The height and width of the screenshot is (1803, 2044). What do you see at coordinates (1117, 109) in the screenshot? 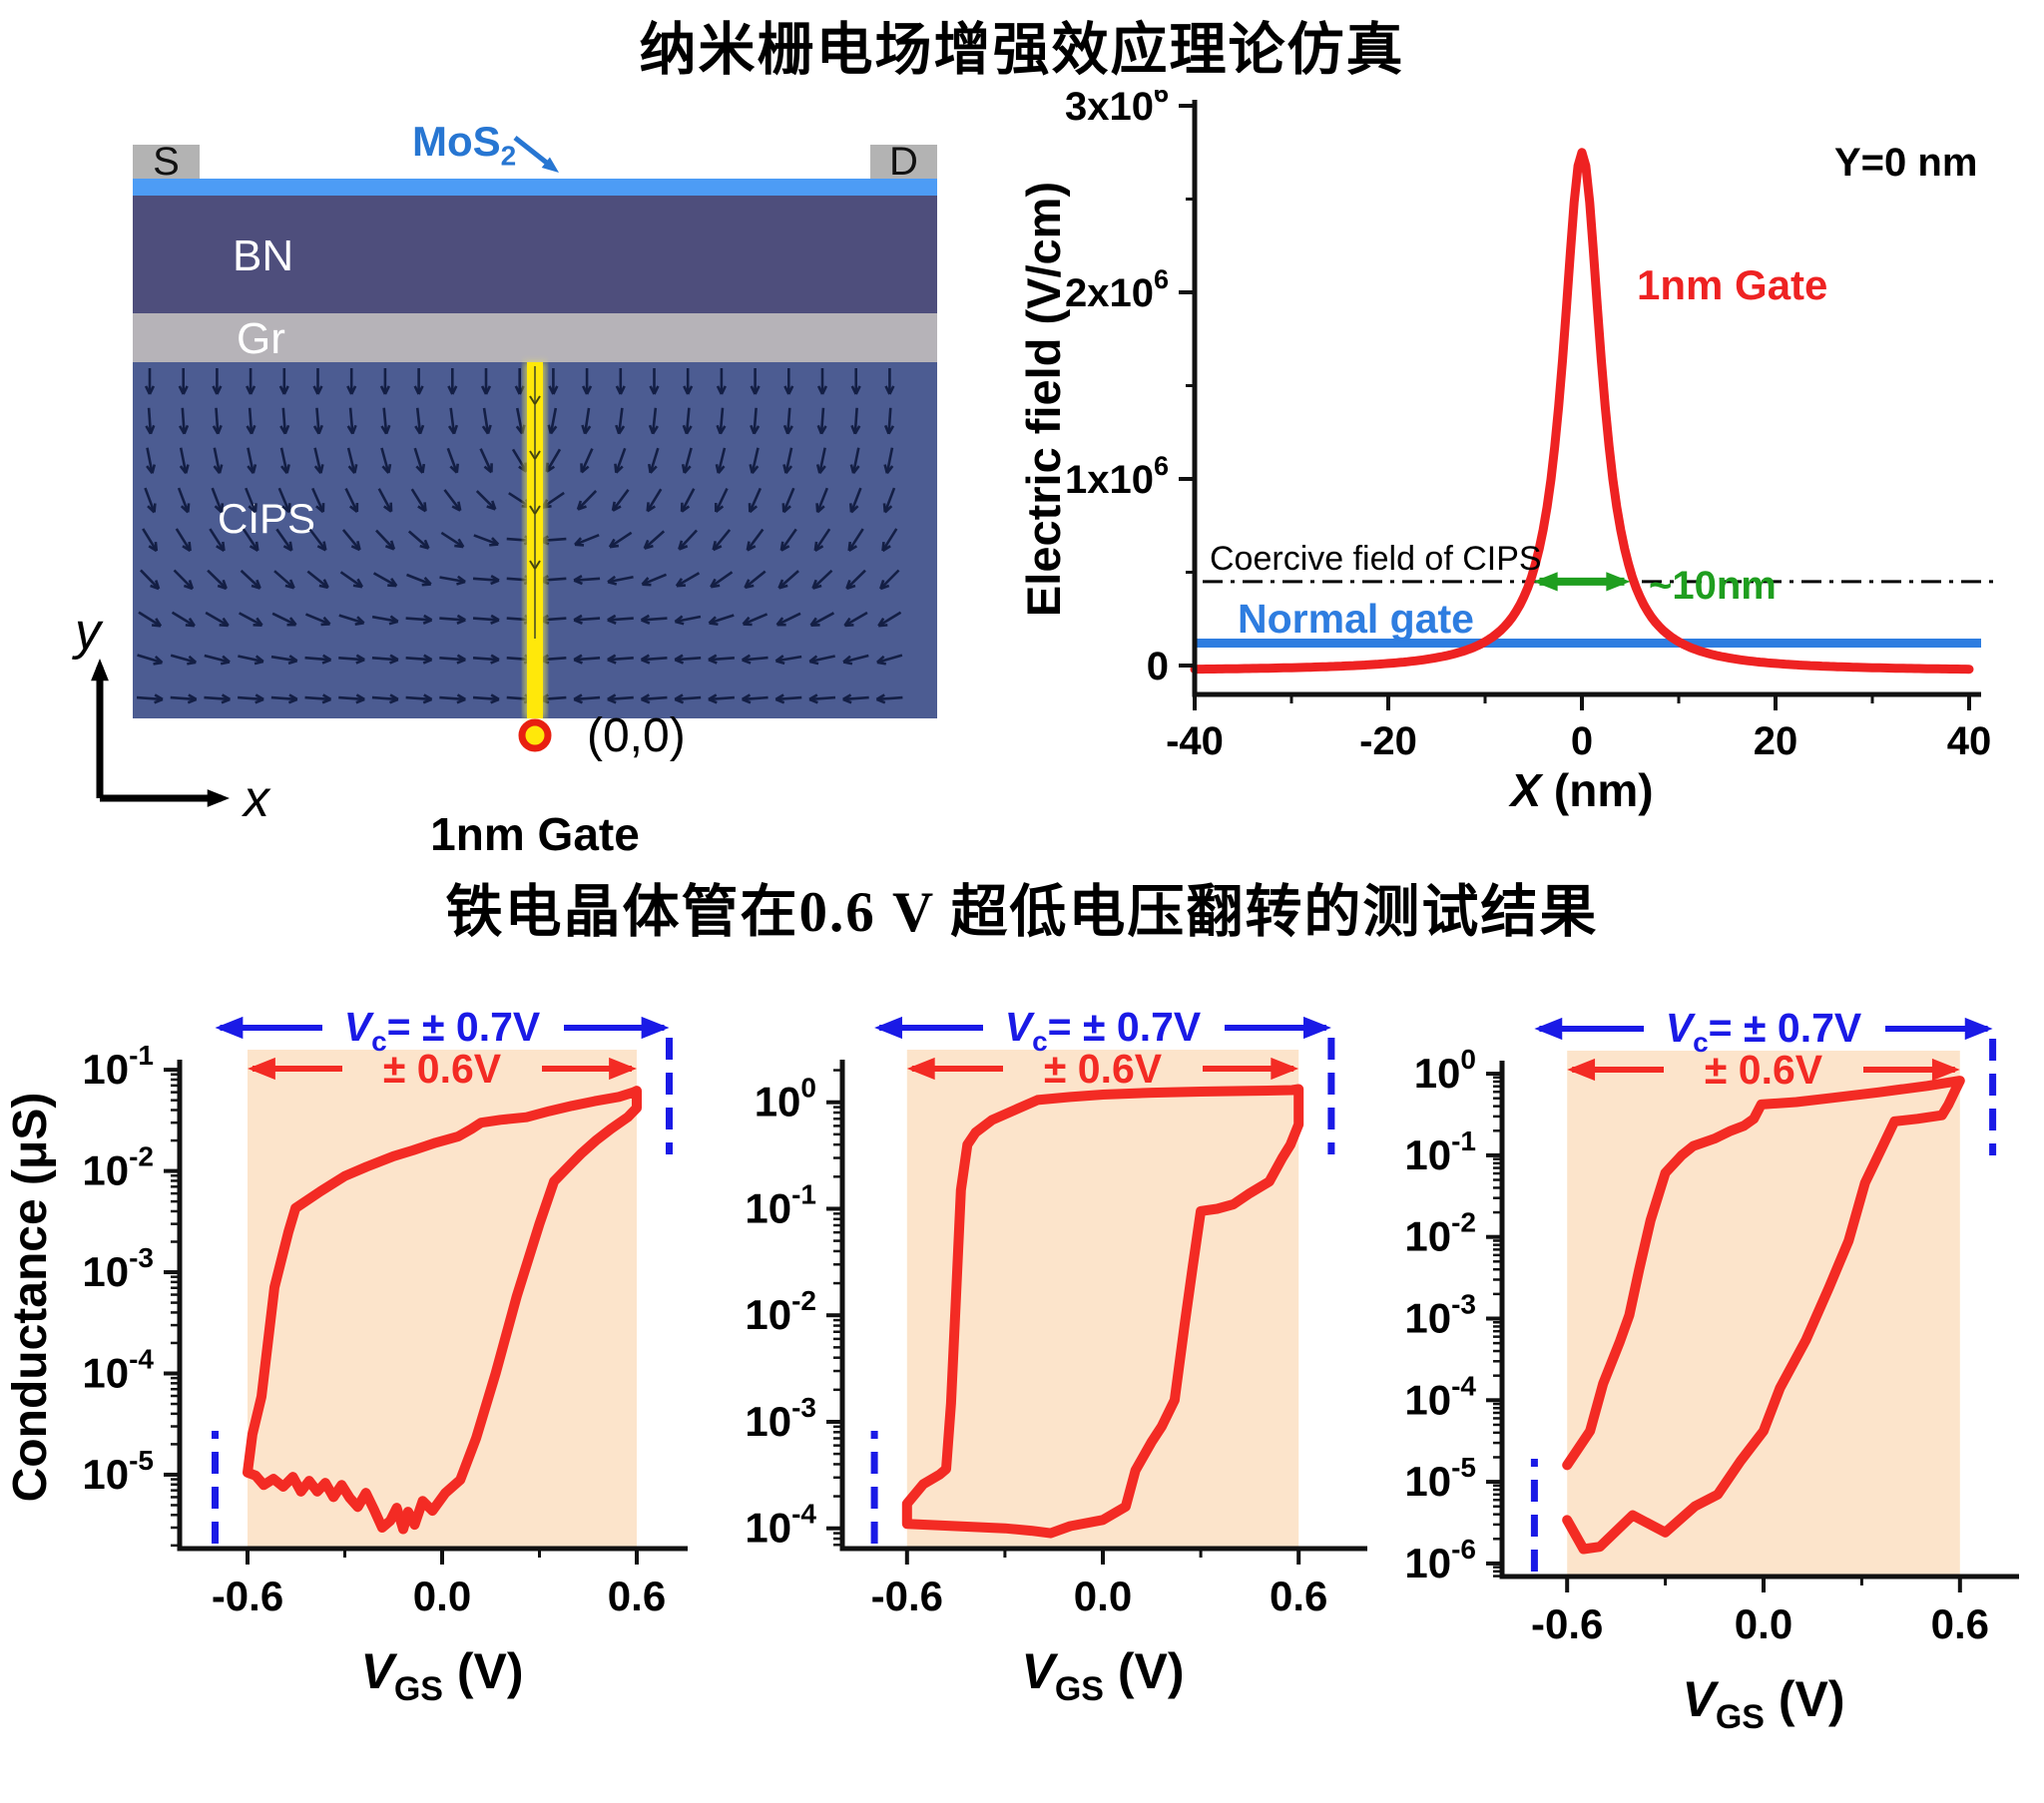
I see `y-tick-label: 3x106` at bounding box center [1117, 109].